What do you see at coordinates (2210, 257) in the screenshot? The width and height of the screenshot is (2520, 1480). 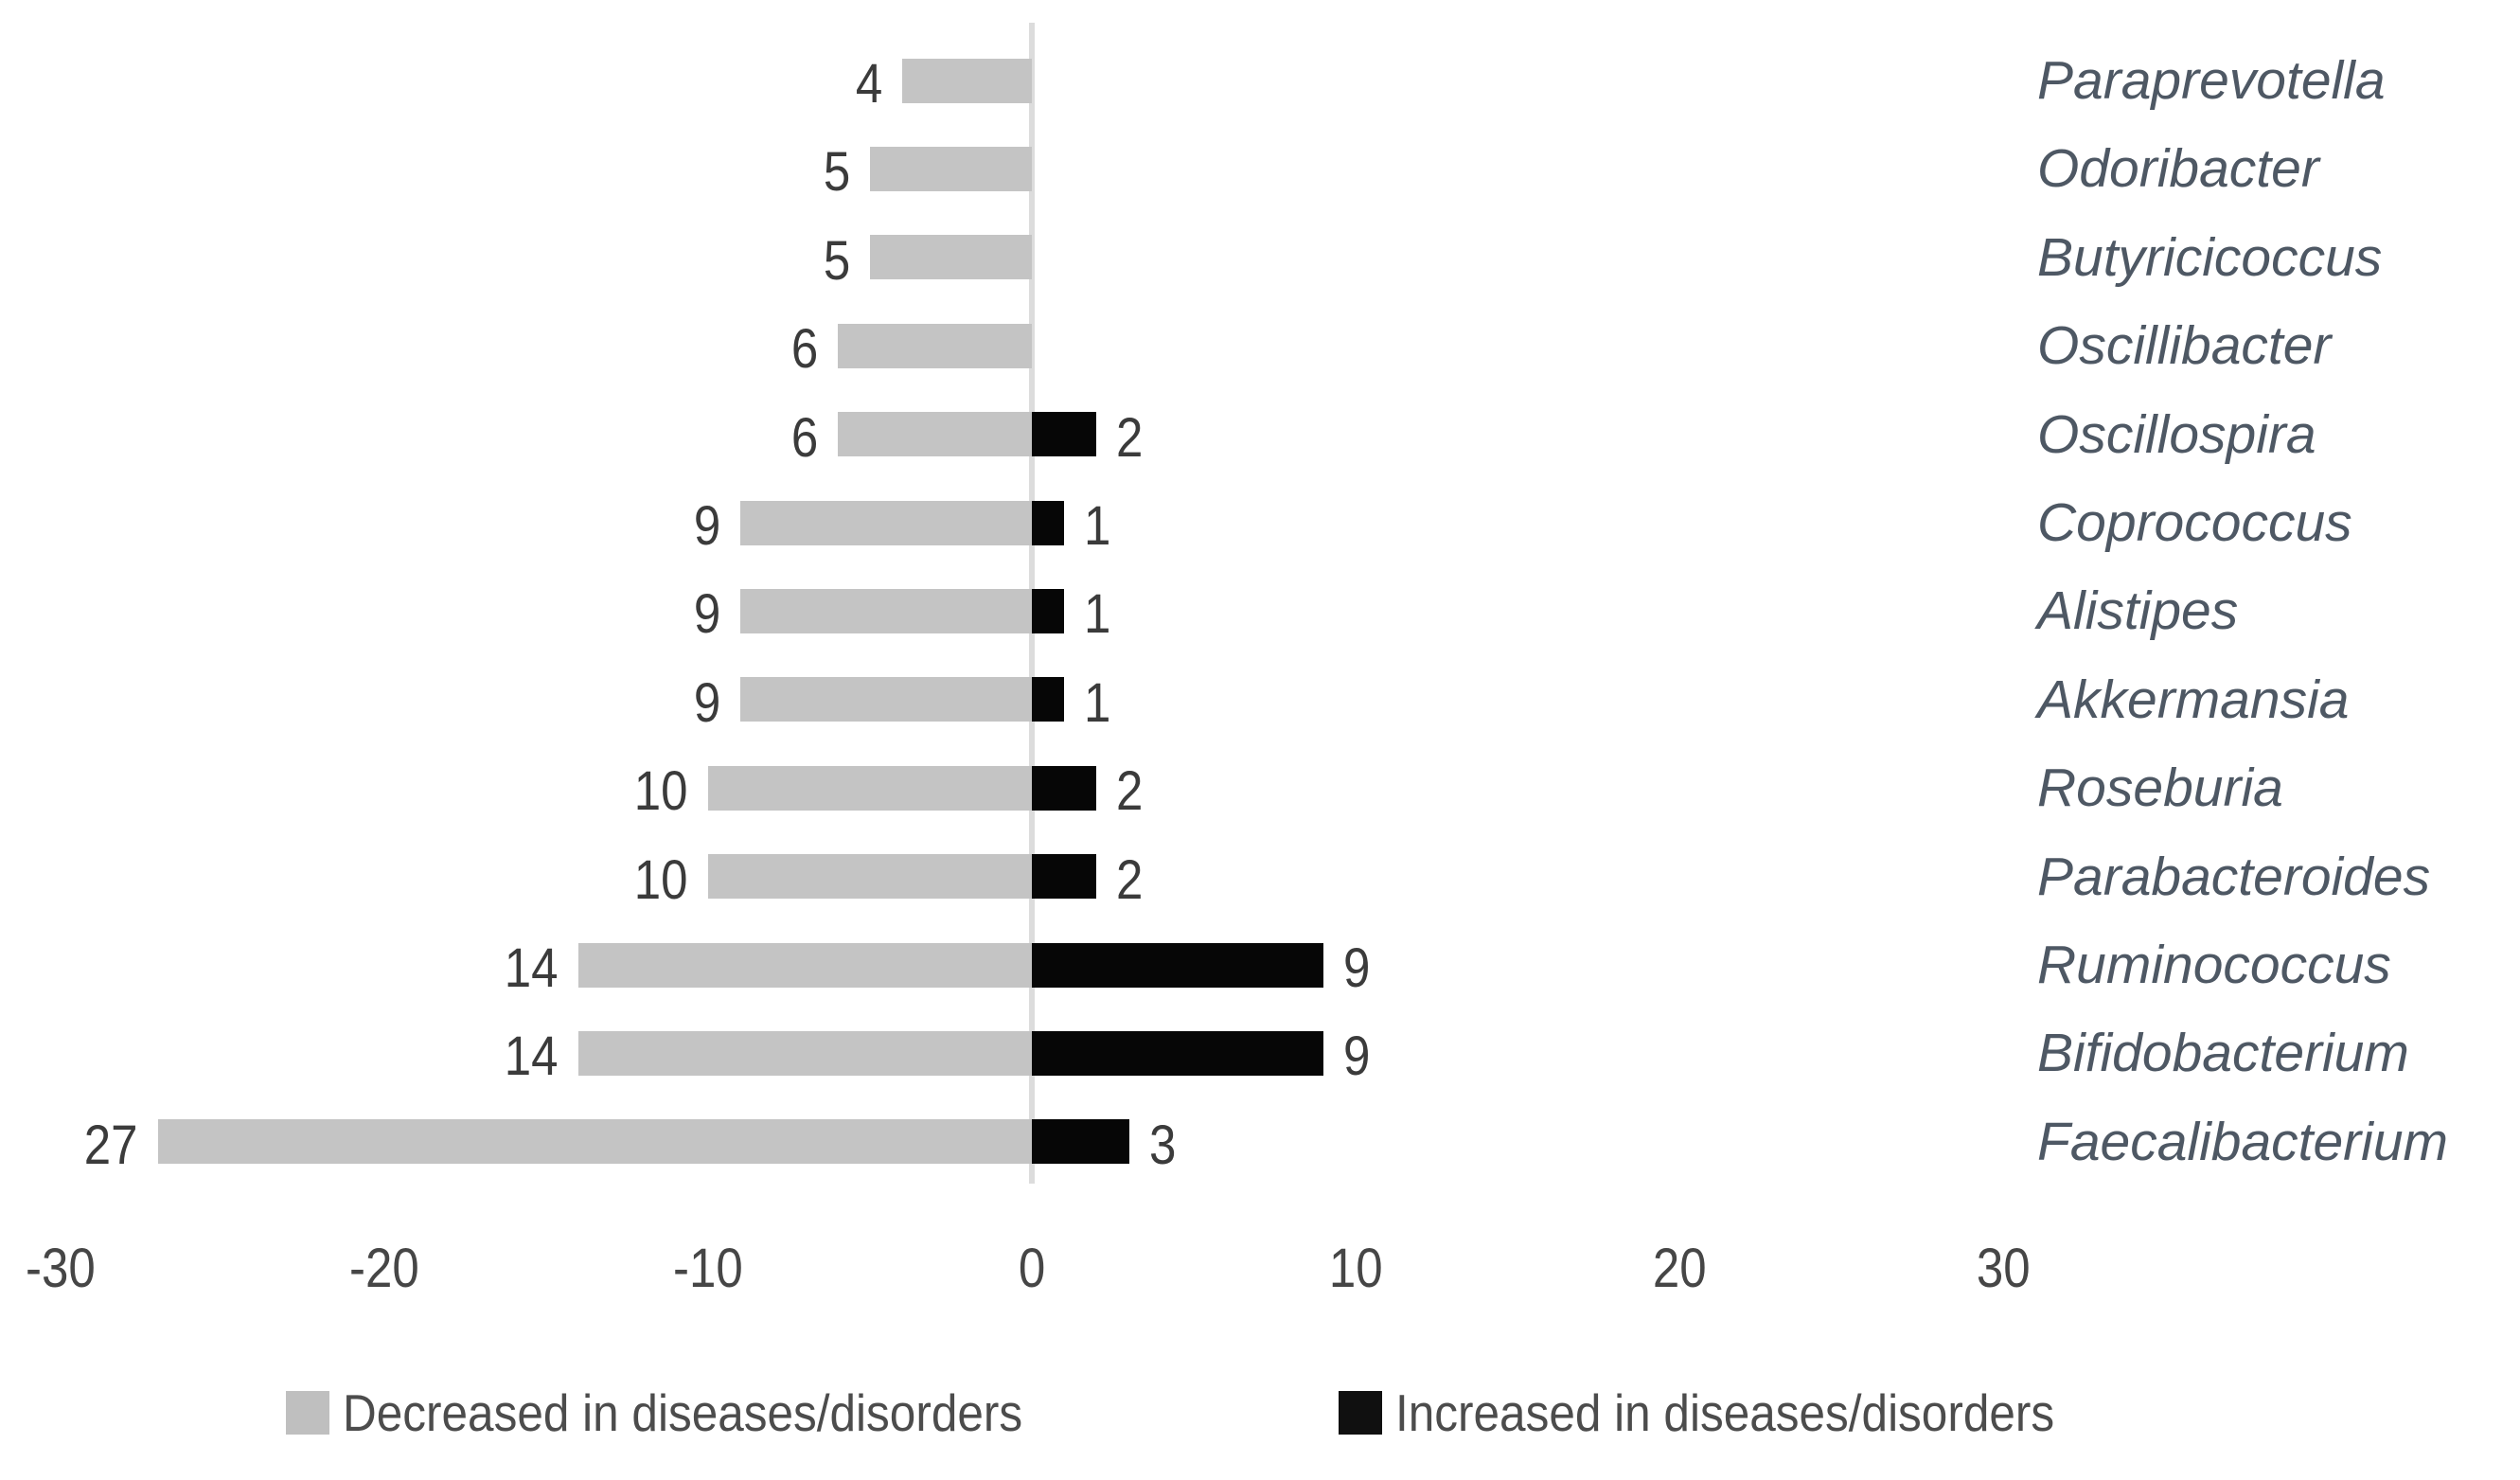 I see `category-label: Butyricicoccus` at bounding box center [2210, 257].